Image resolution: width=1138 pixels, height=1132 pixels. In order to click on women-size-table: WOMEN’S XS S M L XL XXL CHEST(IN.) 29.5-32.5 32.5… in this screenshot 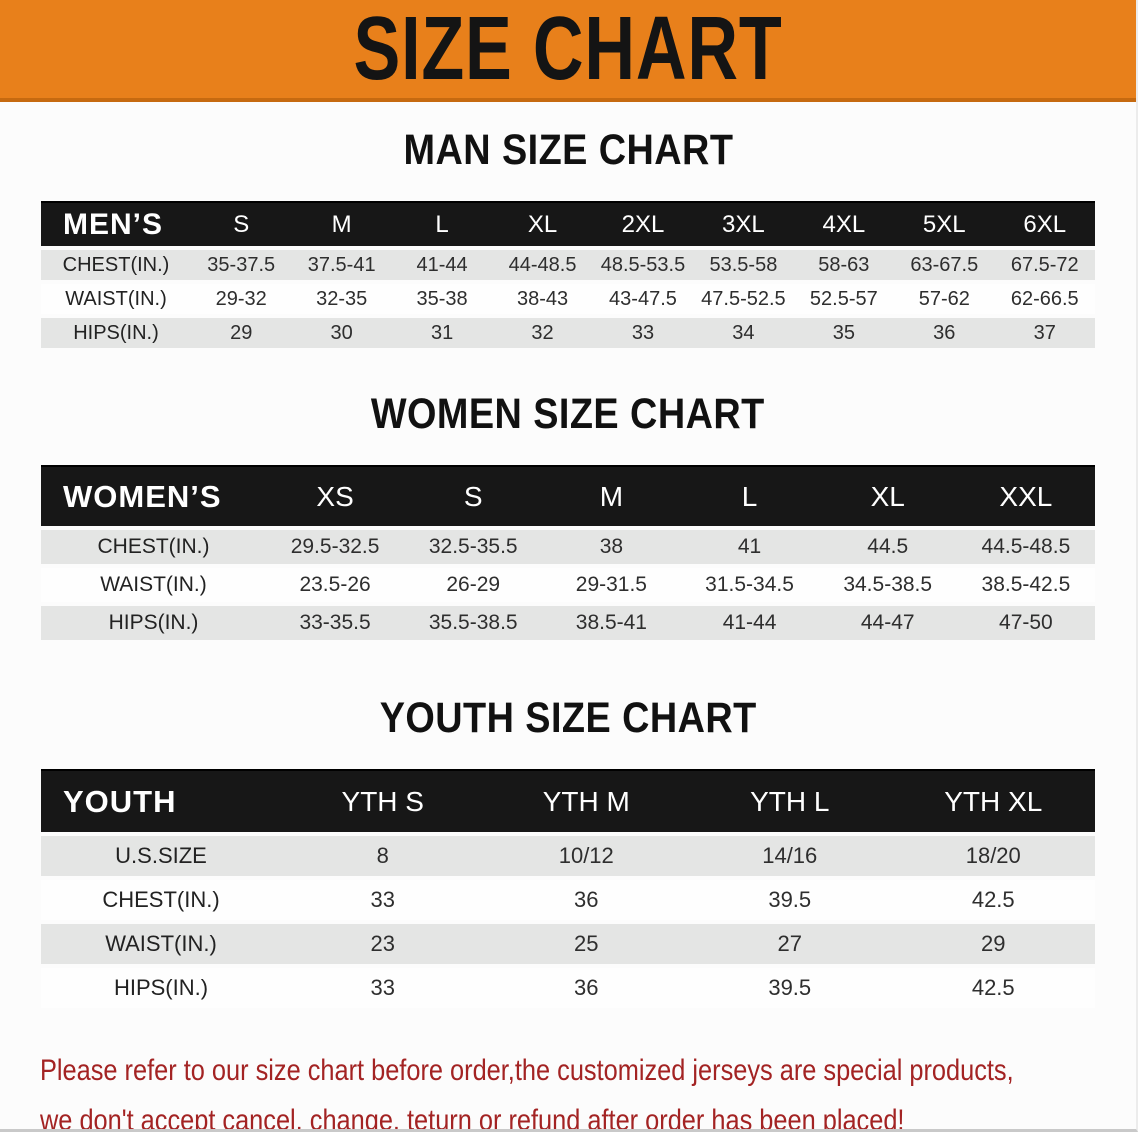, I will do `click(568, 554)`.